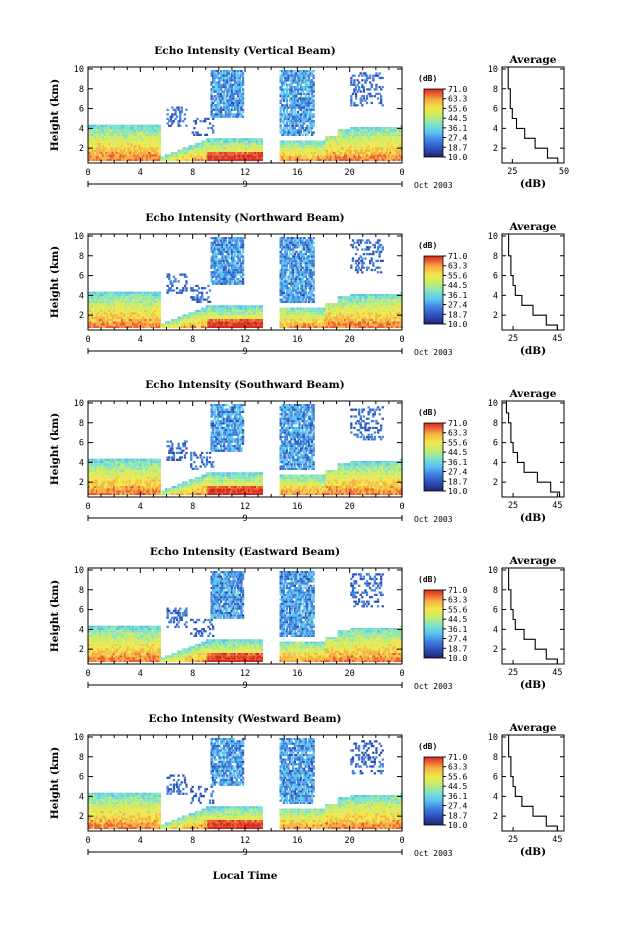 Image resolution: width=620 pixels, height=929 pixels. I want to click on heatmap-cells, so click(245, 783).